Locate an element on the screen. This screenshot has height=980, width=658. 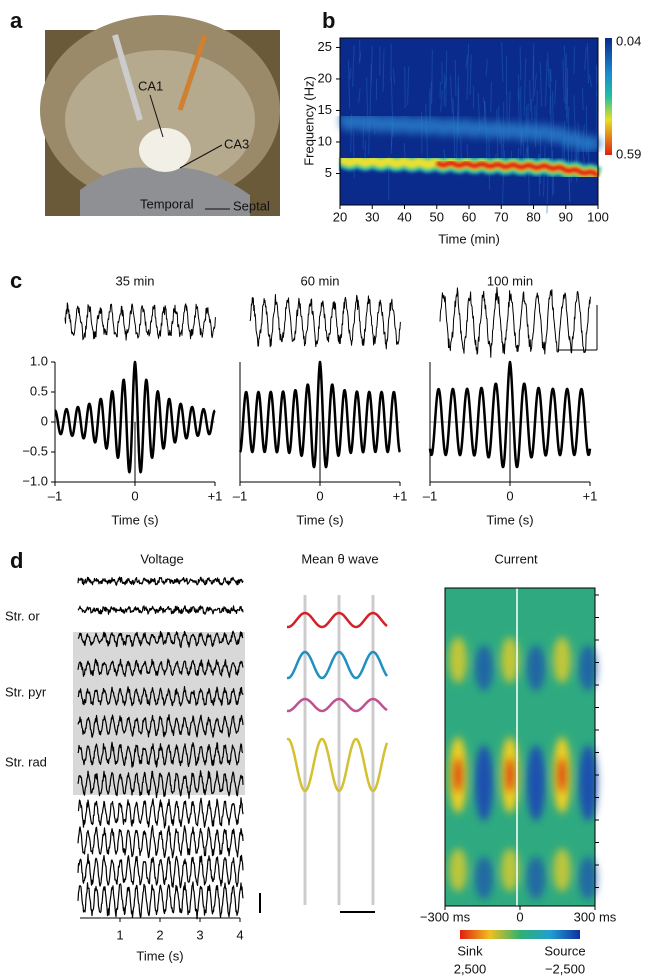
mean-theta-wave is located at coordinates (337, 665).